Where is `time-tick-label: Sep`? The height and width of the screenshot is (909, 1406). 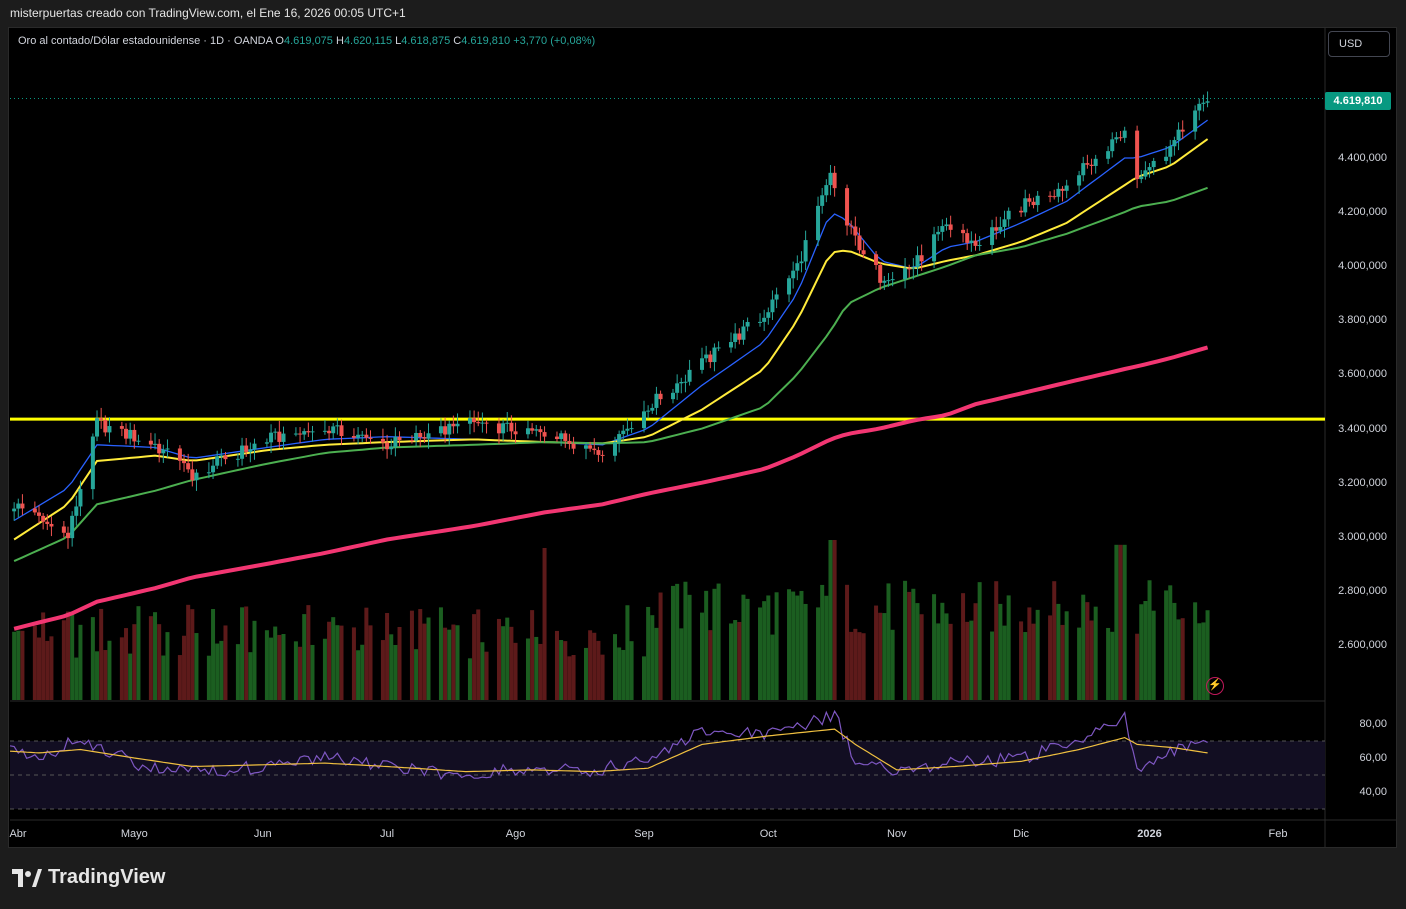 time-tick-label: Sep is located at coordinates (644, 834).